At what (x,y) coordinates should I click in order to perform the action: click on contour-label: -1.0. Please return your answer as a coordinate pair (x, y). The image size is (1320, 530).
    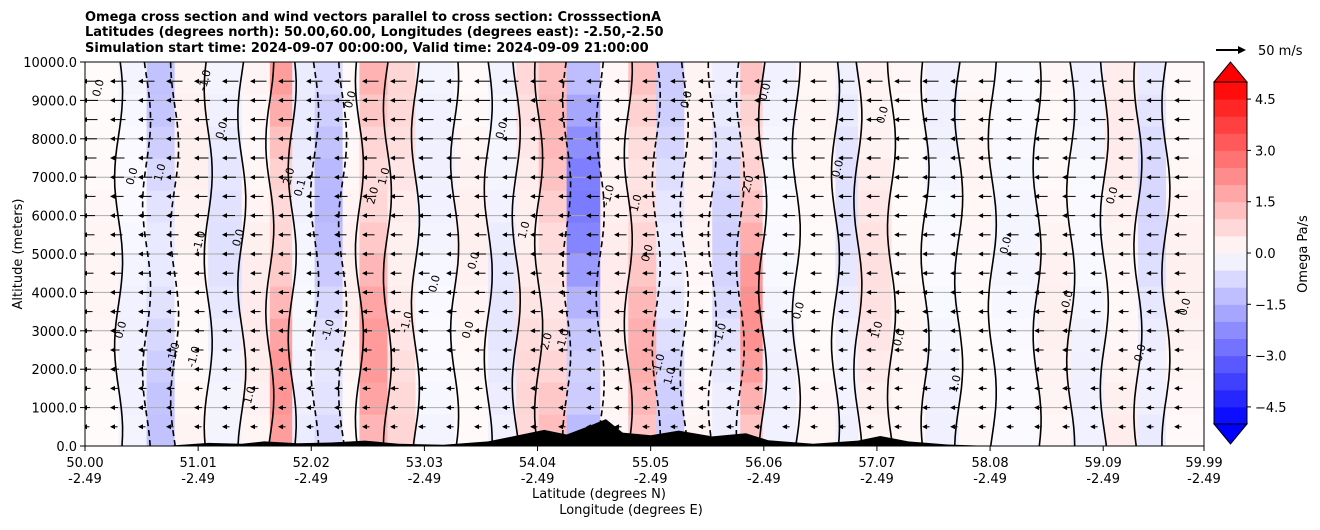
    Looking at the image, I should click on (658, 364).